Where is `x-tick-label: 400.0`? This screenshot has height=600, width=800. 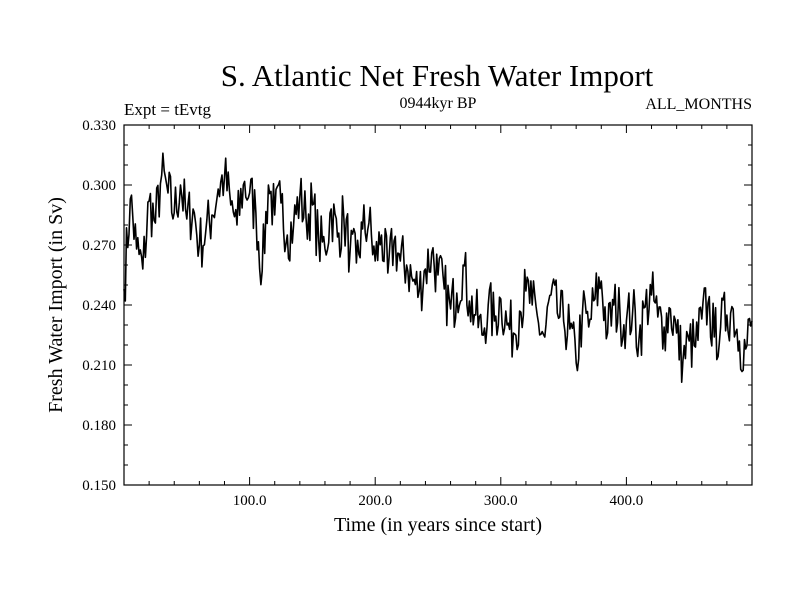
x-tick-label: 400.0 is located at coordinates (627, 501).